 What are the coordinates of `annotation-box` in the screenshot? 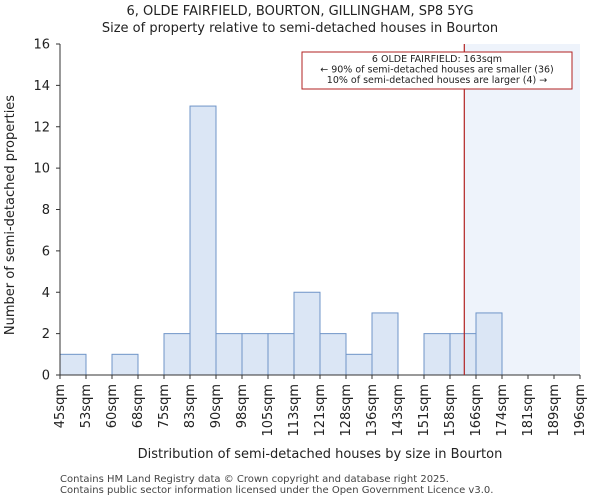 It's located at (437, 70).